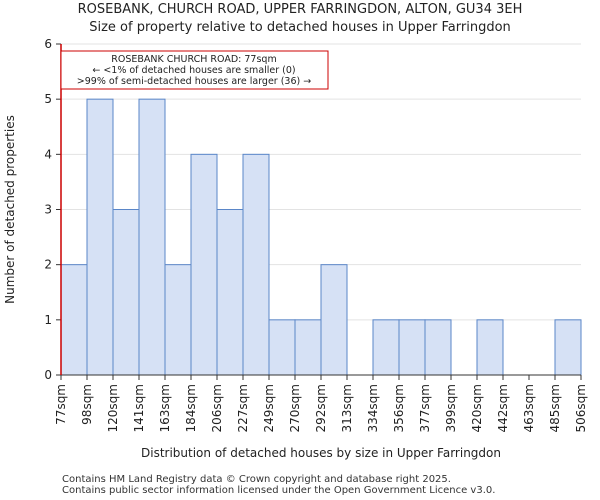  Describe the element at coordinates (321, 408) in the screenshot. I see `x-tick-label-10: 292sqm` at that location.